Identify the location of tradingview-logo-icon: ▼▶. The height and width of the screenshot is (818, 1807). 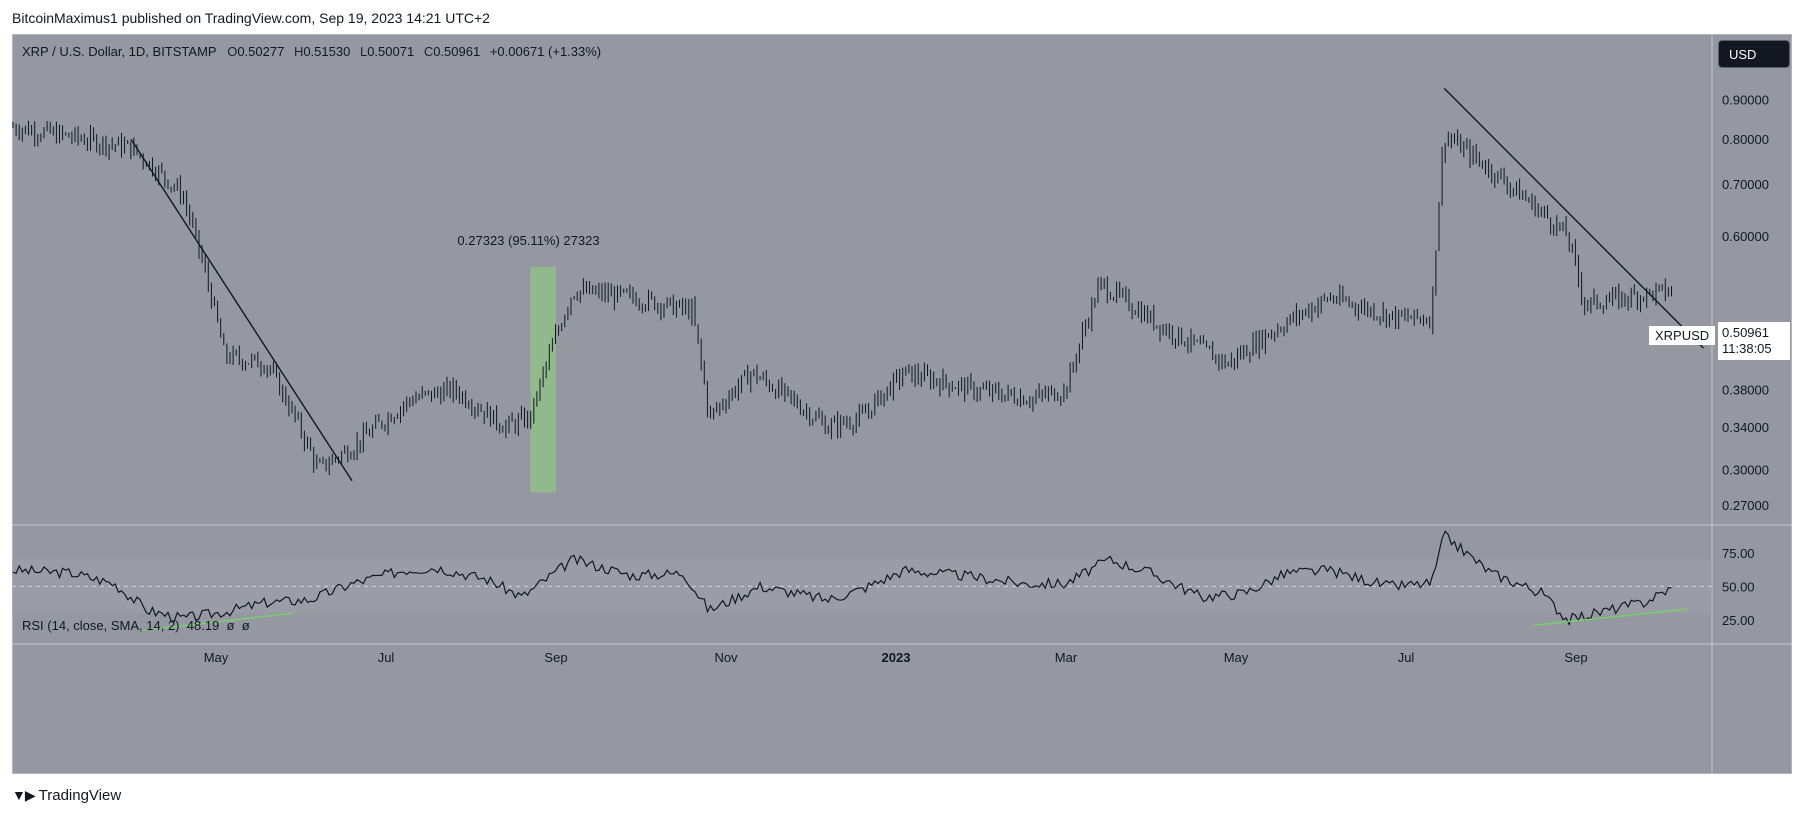
(24, 795).